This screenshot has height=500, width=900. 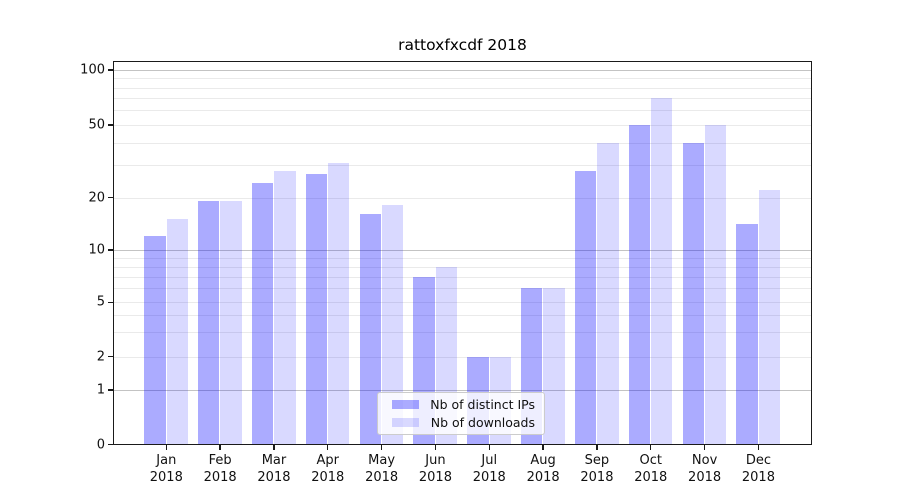 What do you see at coordinates (543, 460) in the screenshot?
I see `x-tick-label-line: Aug` at bounding box center [543, 460].